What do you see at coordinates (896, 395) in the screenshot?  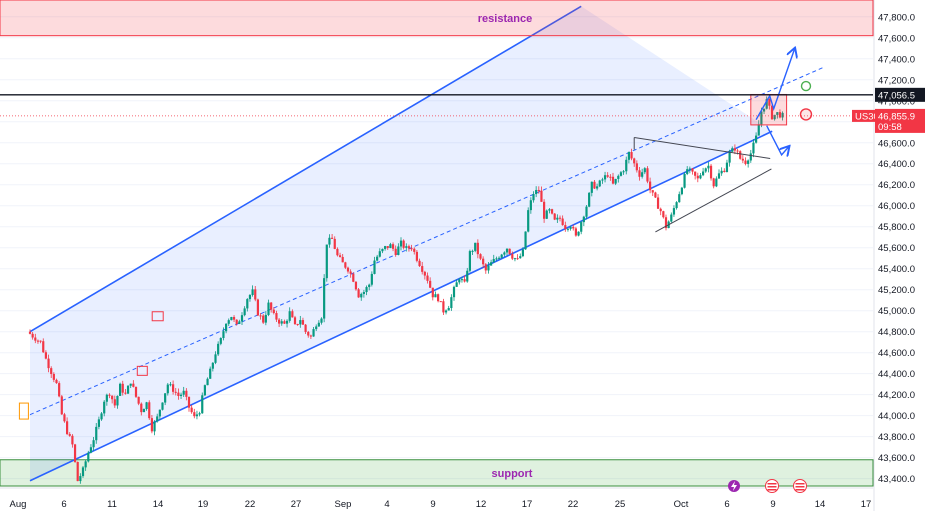 I see `y-tick-label: 44,200.0` at bounding box center [896, 395].